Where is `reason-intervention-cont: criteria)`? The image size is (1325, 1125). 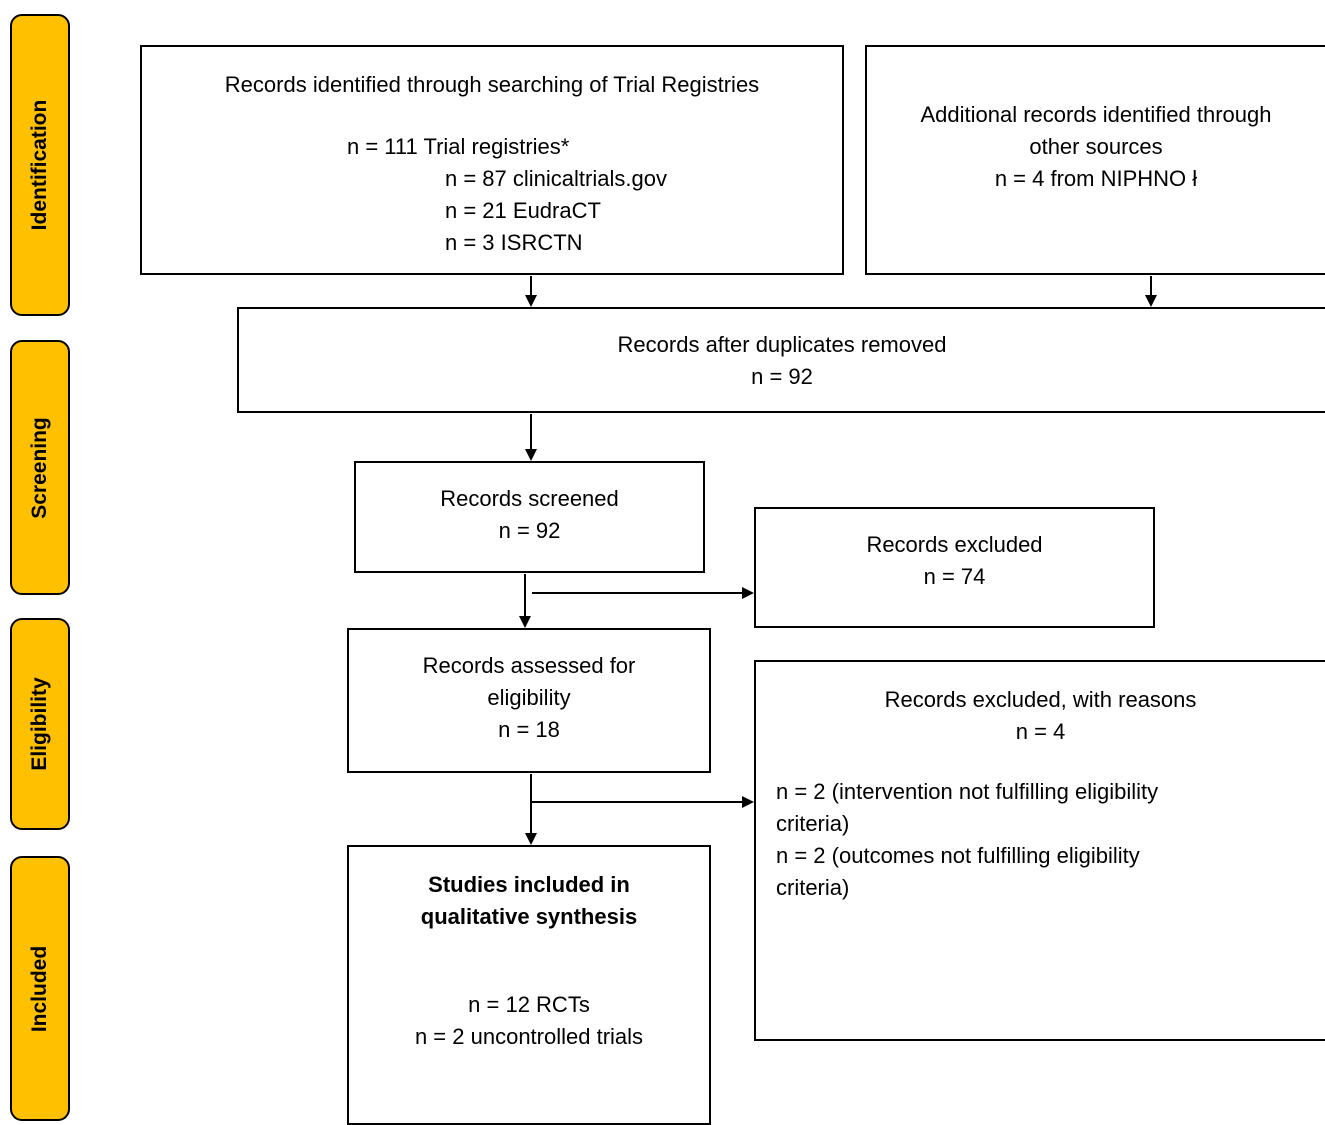
reason-intervention-cont: criteria) is located at coordinates (813, 823).